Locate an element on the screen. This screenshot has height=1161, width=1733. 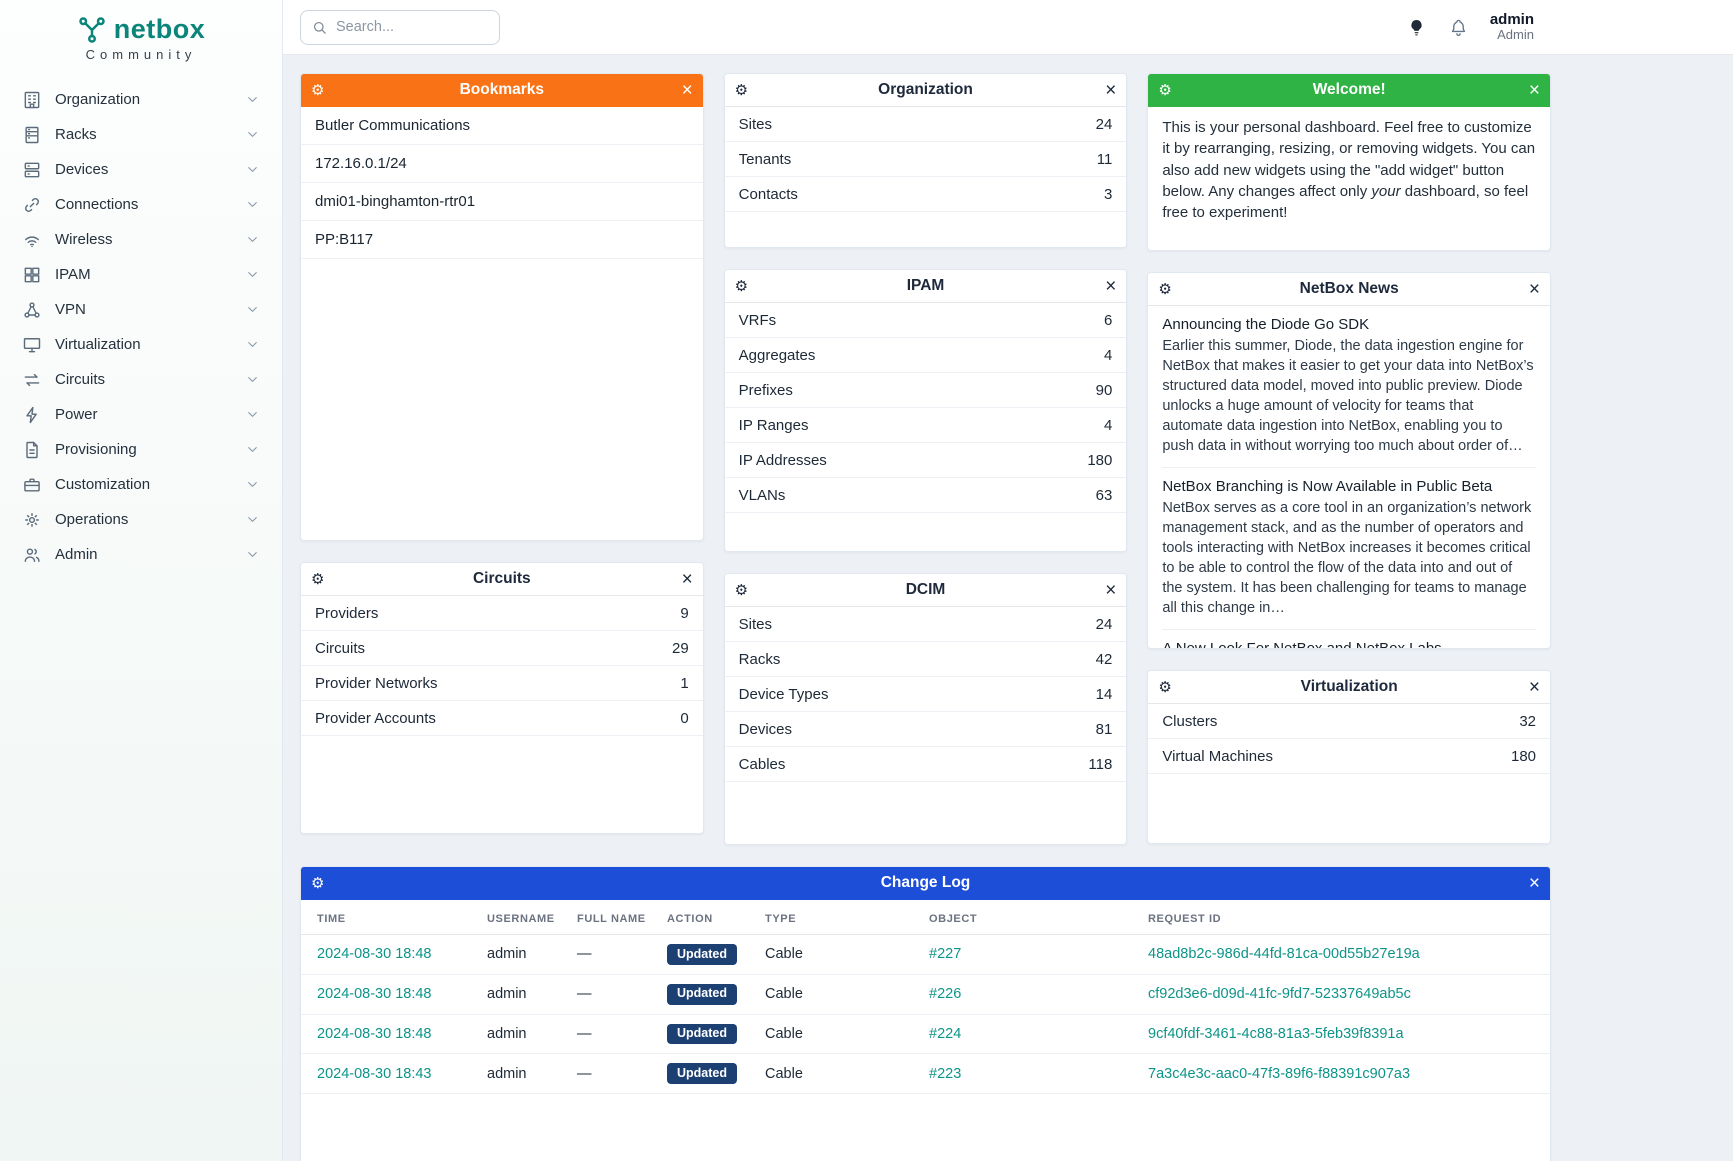
changelog-request-link: 48ad8b2c-986d-44fd-81ca-00d55b27e19a is located at coordinates (1284, 954).